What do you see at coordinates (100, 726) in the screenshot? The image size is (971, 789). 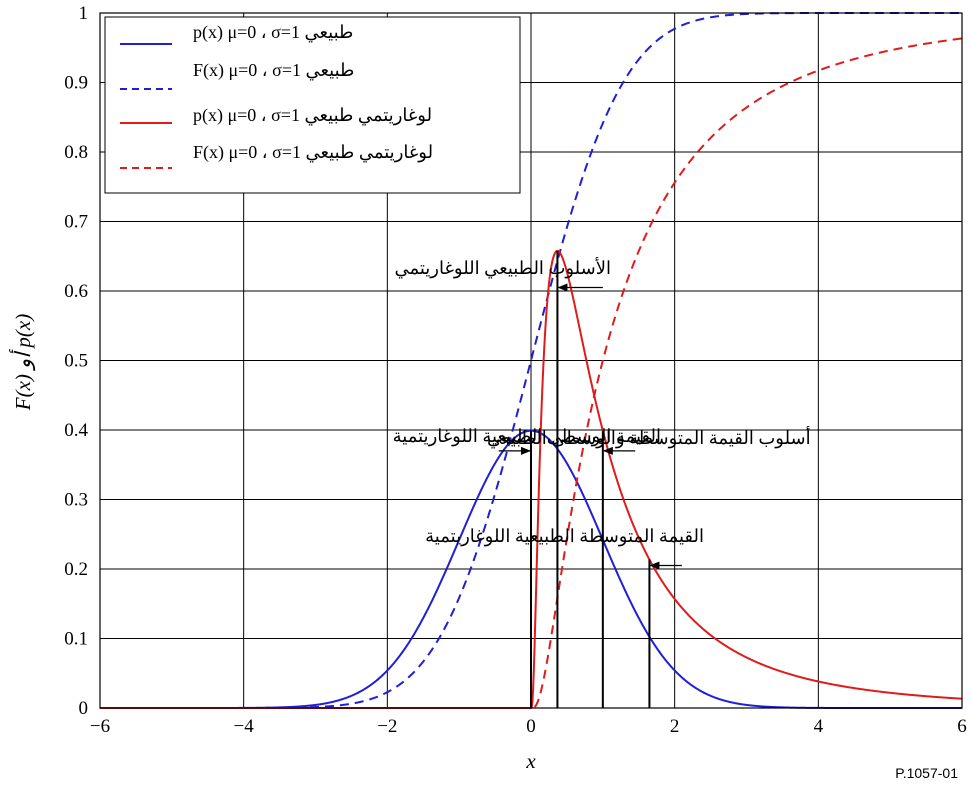 I see `x-tick-label: −6` at bounding box center [100, 726].